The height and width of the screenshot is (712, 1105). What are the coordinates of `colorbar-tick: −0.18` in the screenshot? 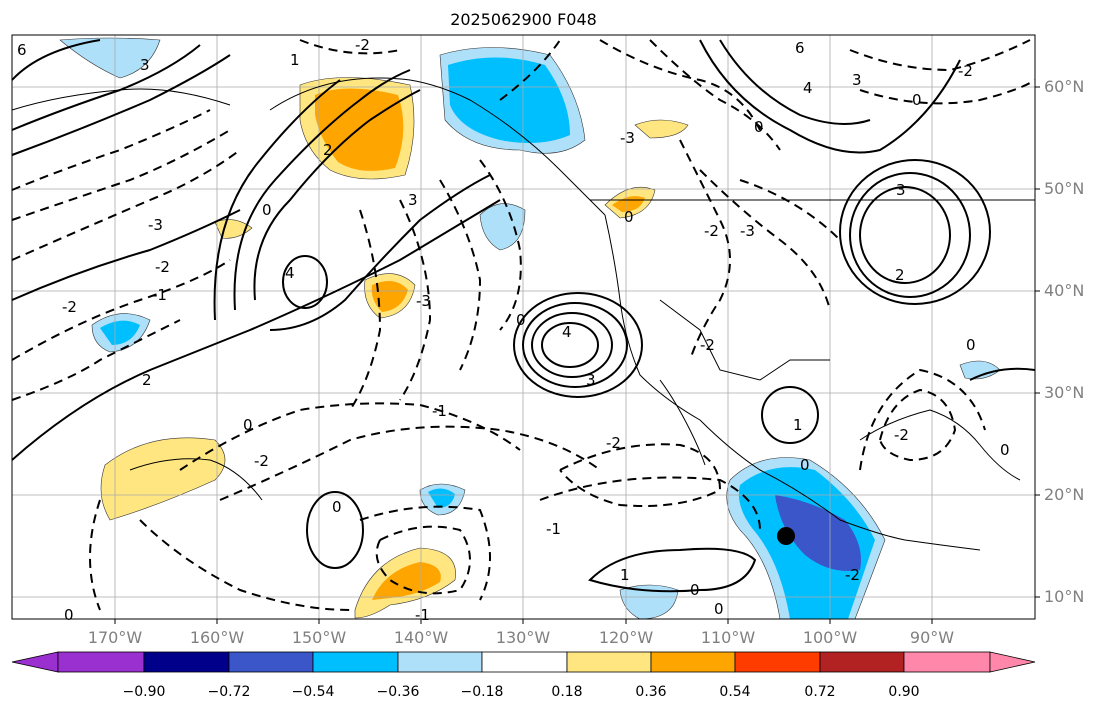 It's located at (482, 692).